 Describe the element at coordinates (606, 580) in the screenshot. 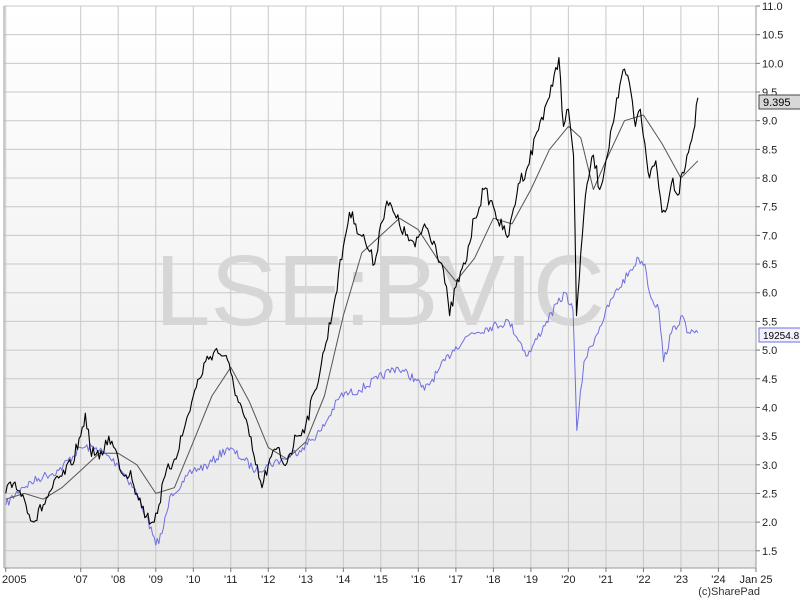

I see `x-tick-label: '21` at that location.